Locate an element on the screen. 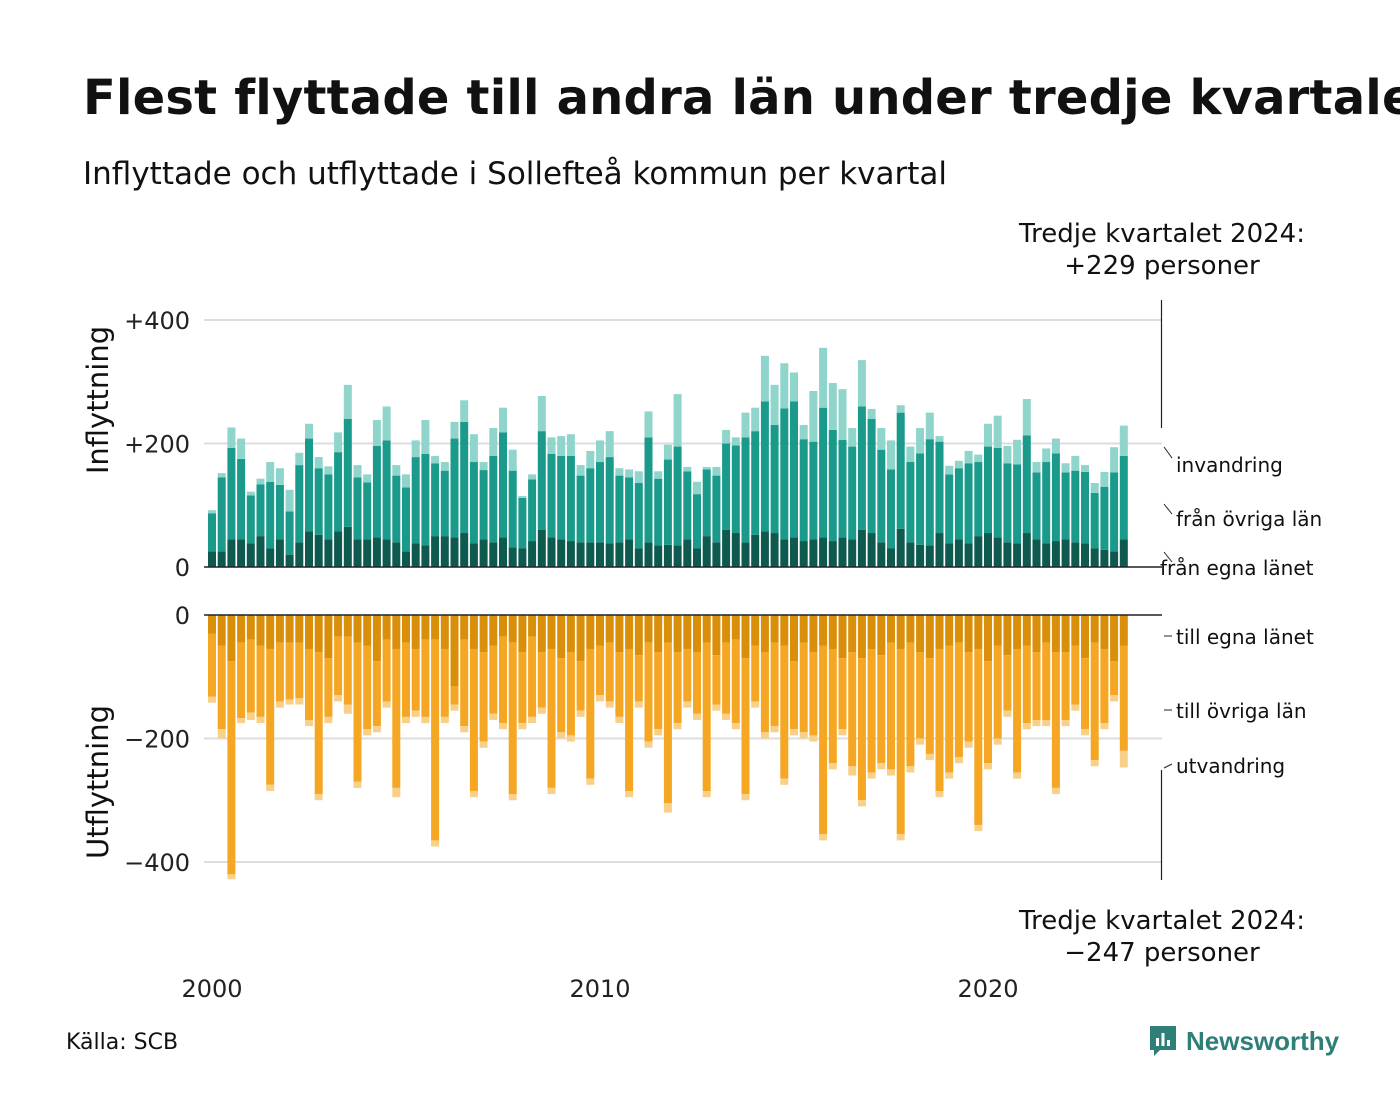 Image resolution: width=1400 pixels, height=1120 pixels. series-label-utvandring: utvandring is located at coordinates (1230, 766).